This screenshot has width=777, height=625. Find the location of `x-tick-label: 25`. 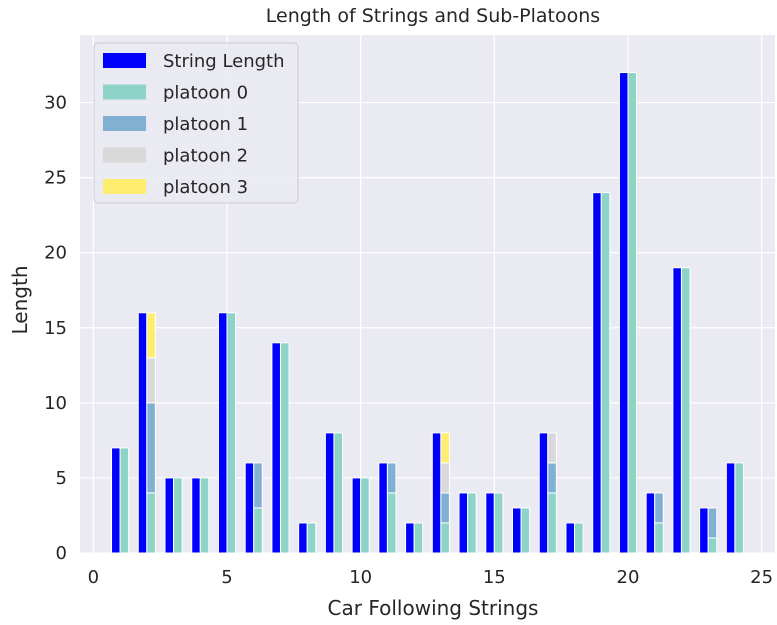

x-tick-label: 25 is located at coordinates (761, 577).